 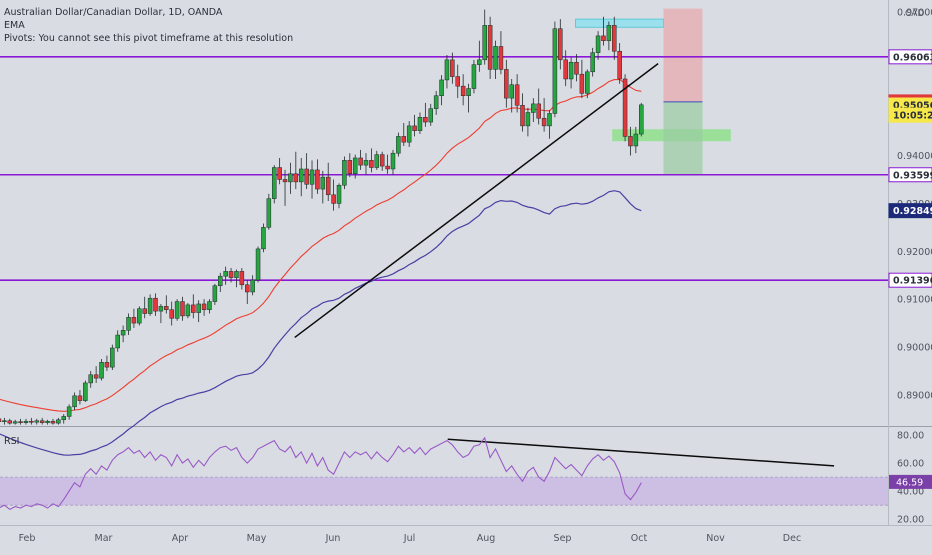 I want to click on currency-label: CAD, so click(x=914, y=14).